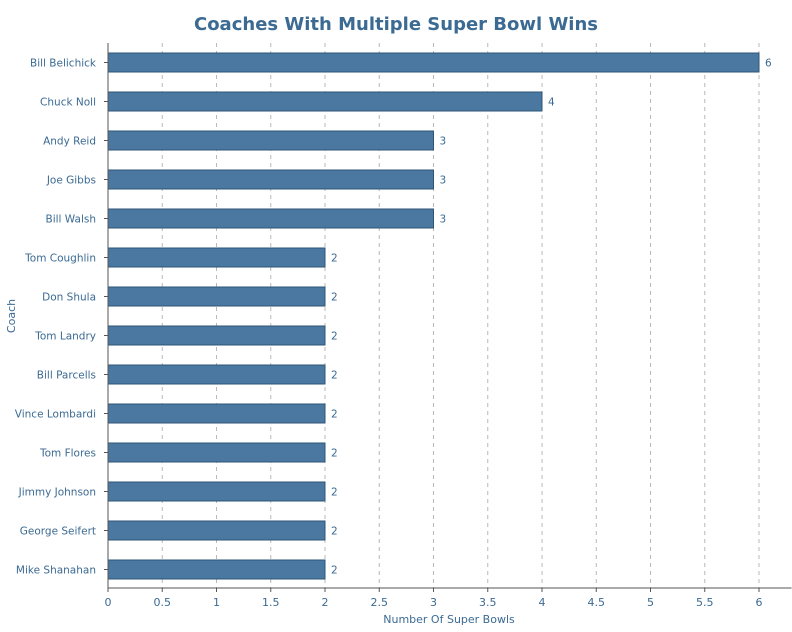 The width and height of the screenshot is (792, 632). Describe the element at coordinates (542, 602) in the screenshot. I see `x-tick-label: 4` at that location.